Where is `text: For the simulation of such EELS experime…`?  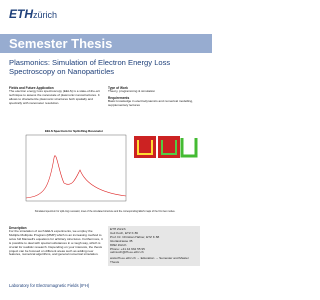
text: For the simulation of such EELS experime… is located at coordinates (56, 243).